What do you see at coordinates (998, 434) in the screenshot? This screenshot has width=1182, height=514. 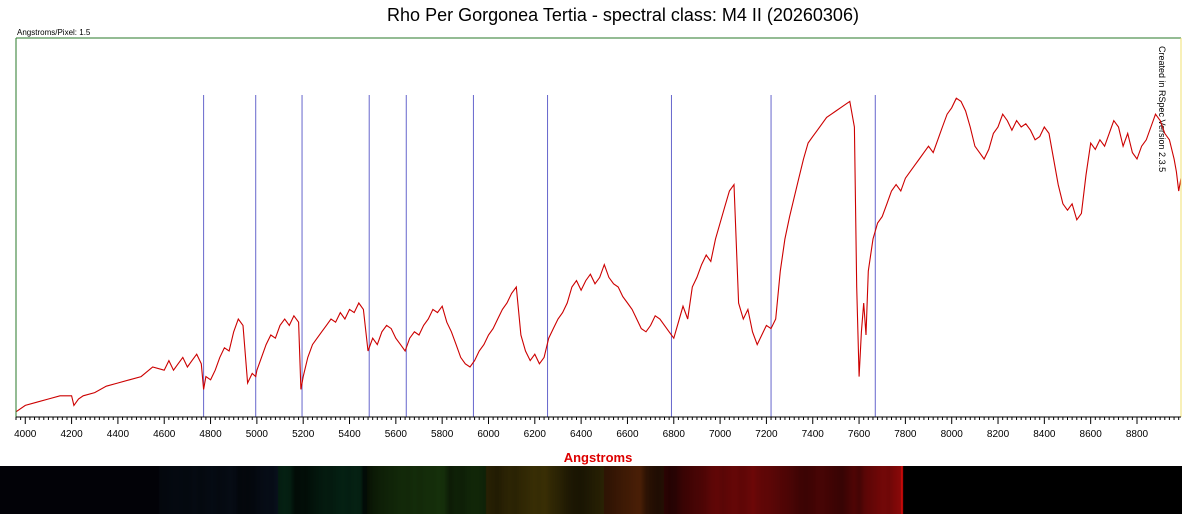 I see `x-tick-label-8200: 8200` at bounding box center [998, 434].